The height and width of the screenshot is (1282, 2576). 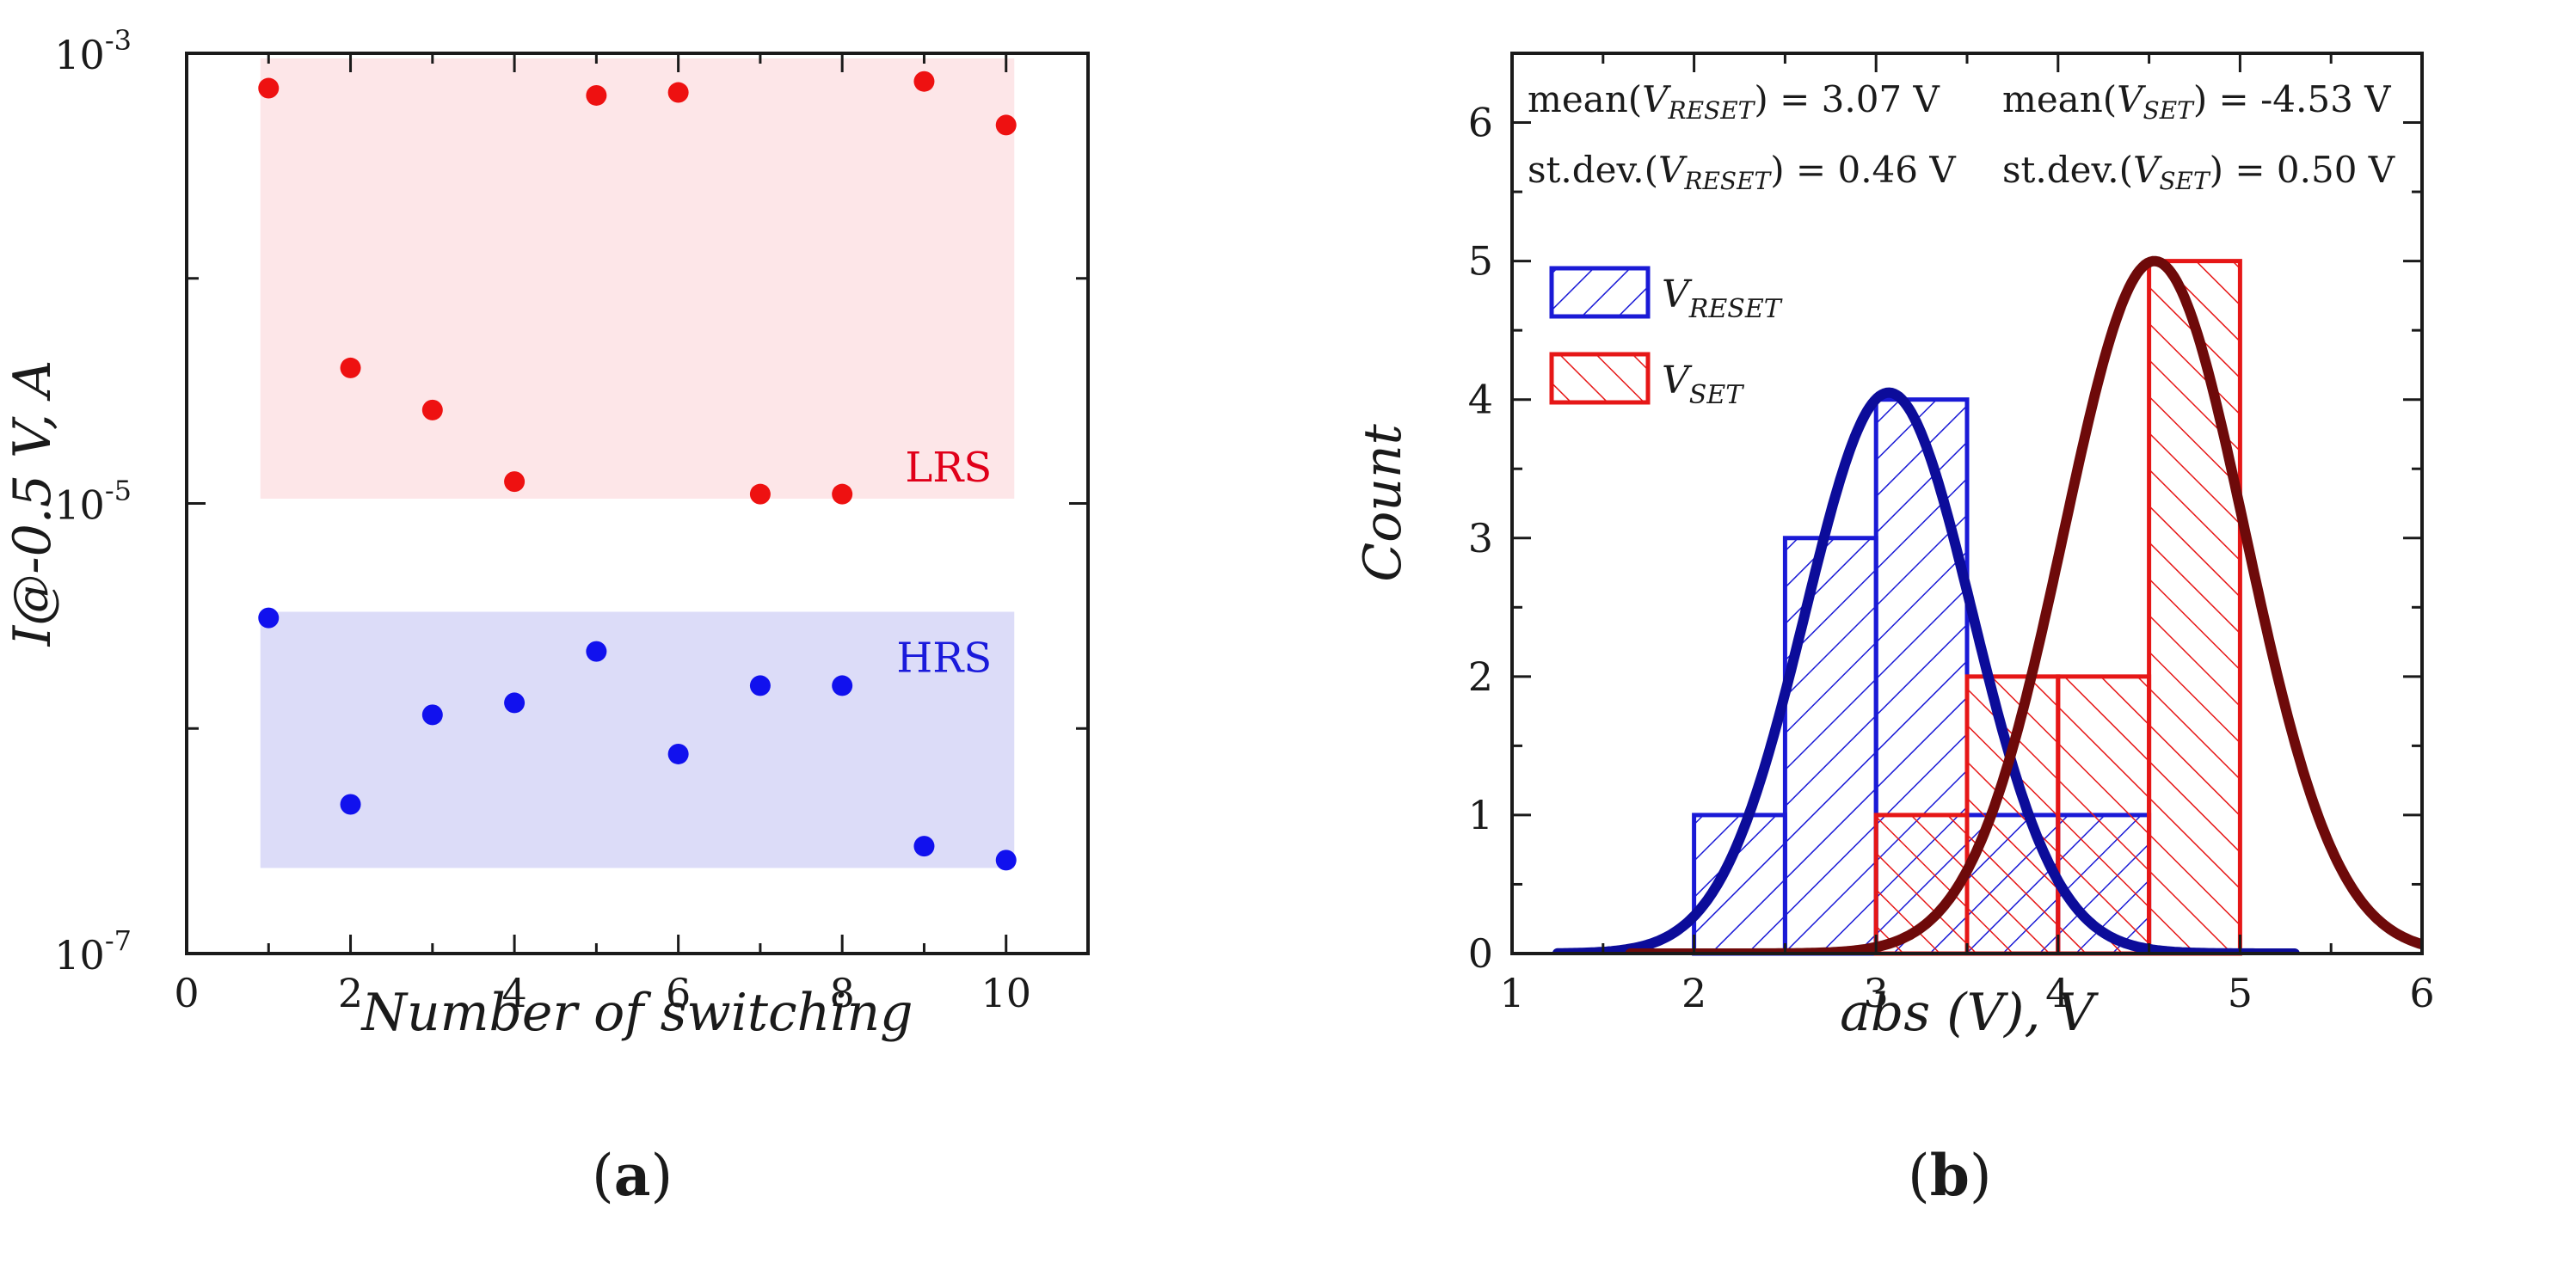 I want to click on legend-label-v-set: VSET, so click(x=1703, y=384).